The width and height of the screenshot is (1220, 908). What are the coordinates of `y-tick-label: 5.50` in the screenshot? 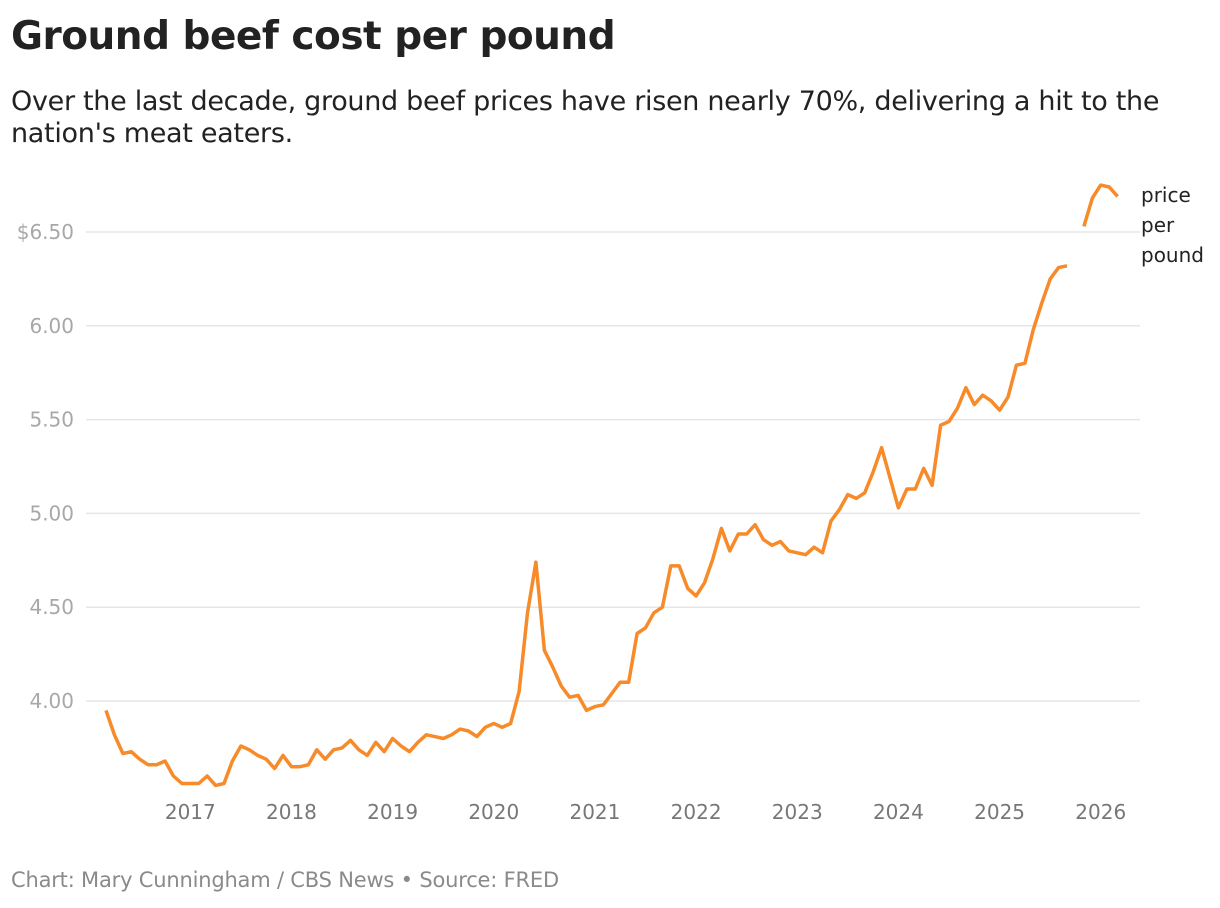 It's located at (51, 420).